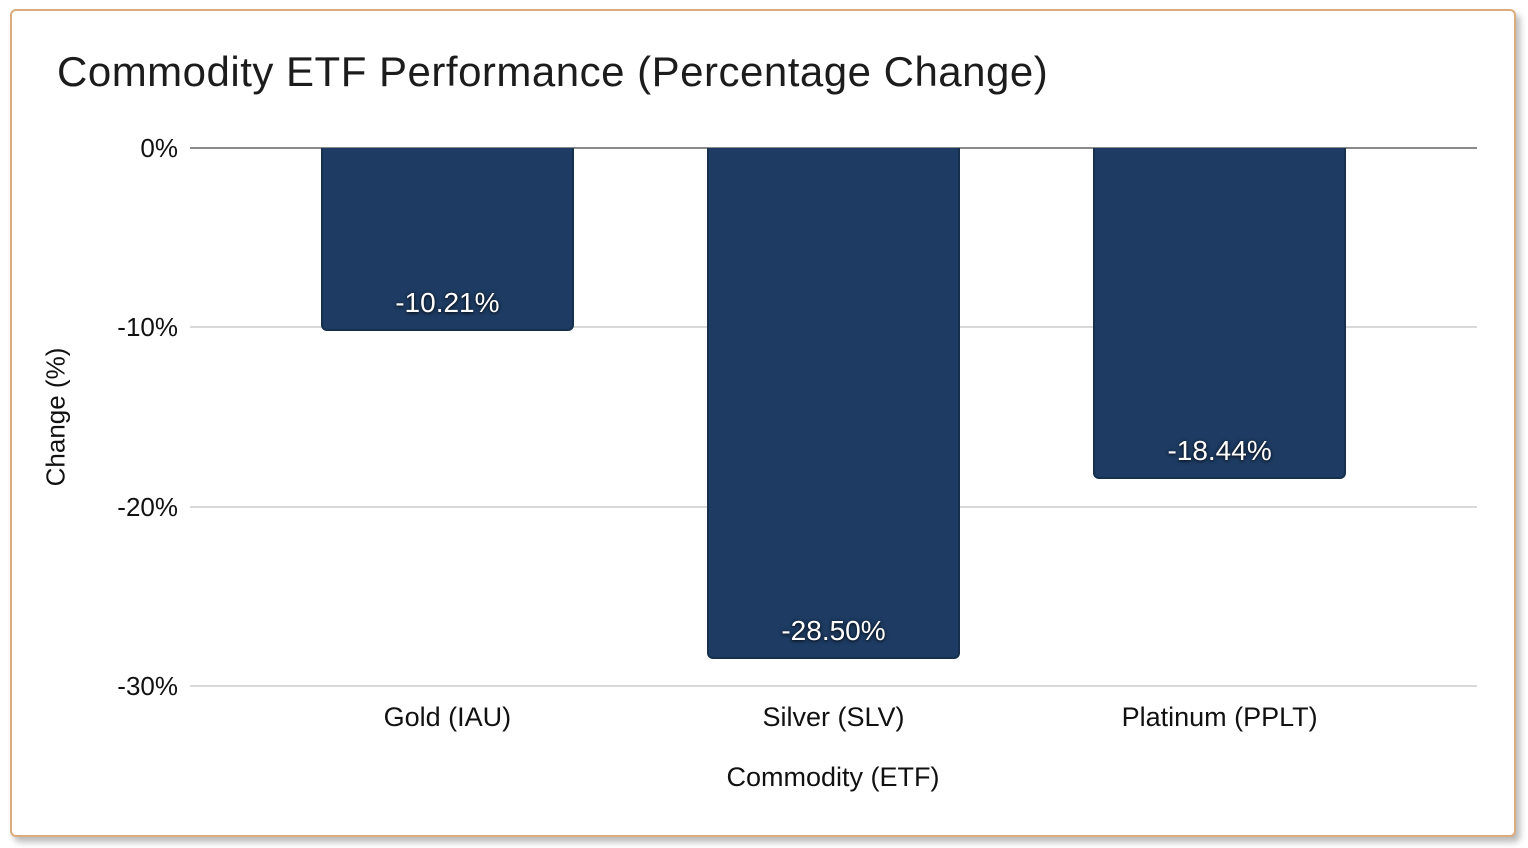  I want to click on y-tick-label: 0%, so click(159, 148).